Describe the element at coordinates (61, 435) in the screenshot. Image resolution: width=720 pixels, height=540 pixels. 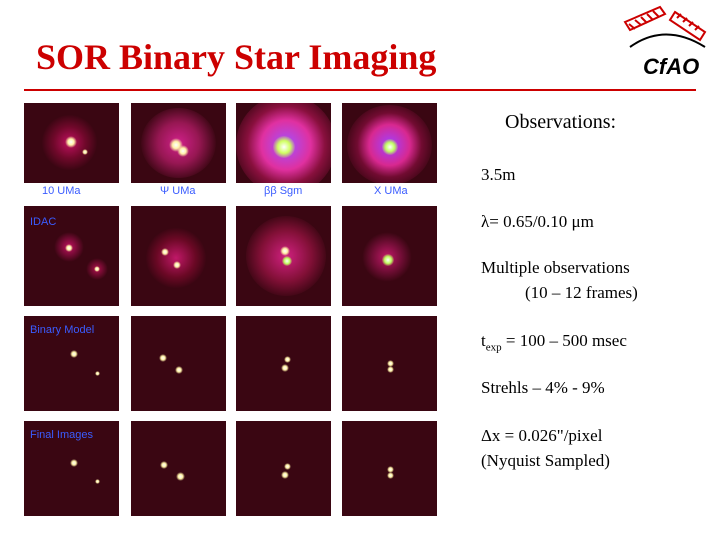
I see `label-final-images: Final Images` at that location.